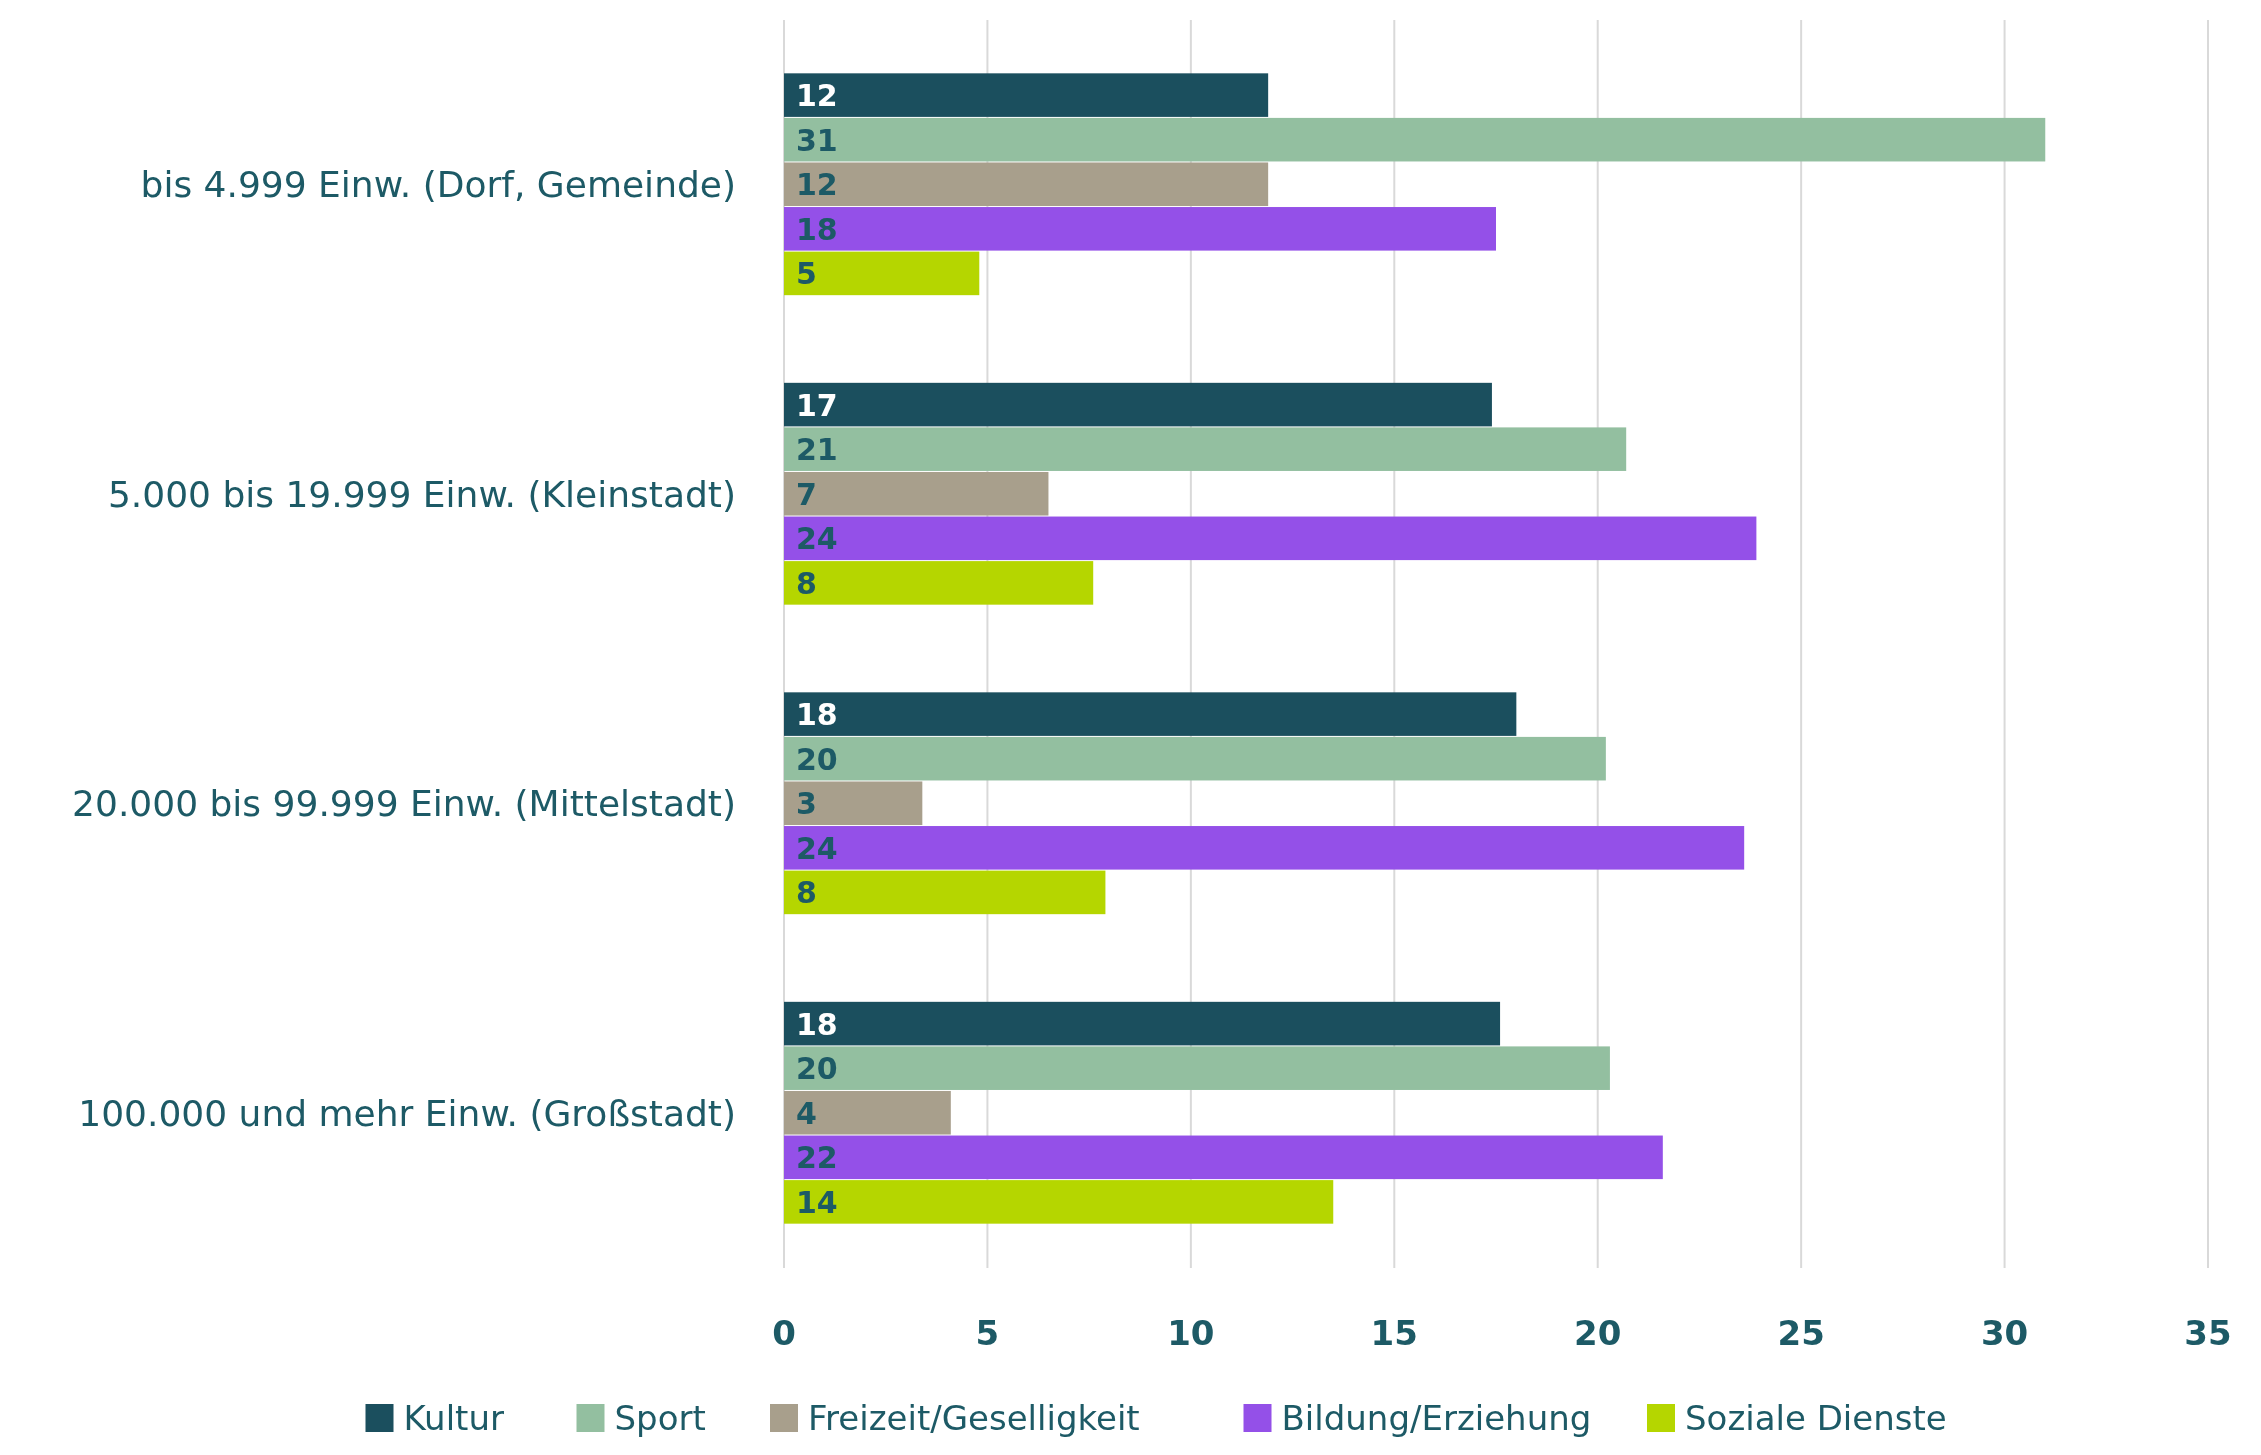  What do you see at coordinates (660, 1418) in the screenshot?
I see `legend-label: Sport` at bounding box center [660, 1418].